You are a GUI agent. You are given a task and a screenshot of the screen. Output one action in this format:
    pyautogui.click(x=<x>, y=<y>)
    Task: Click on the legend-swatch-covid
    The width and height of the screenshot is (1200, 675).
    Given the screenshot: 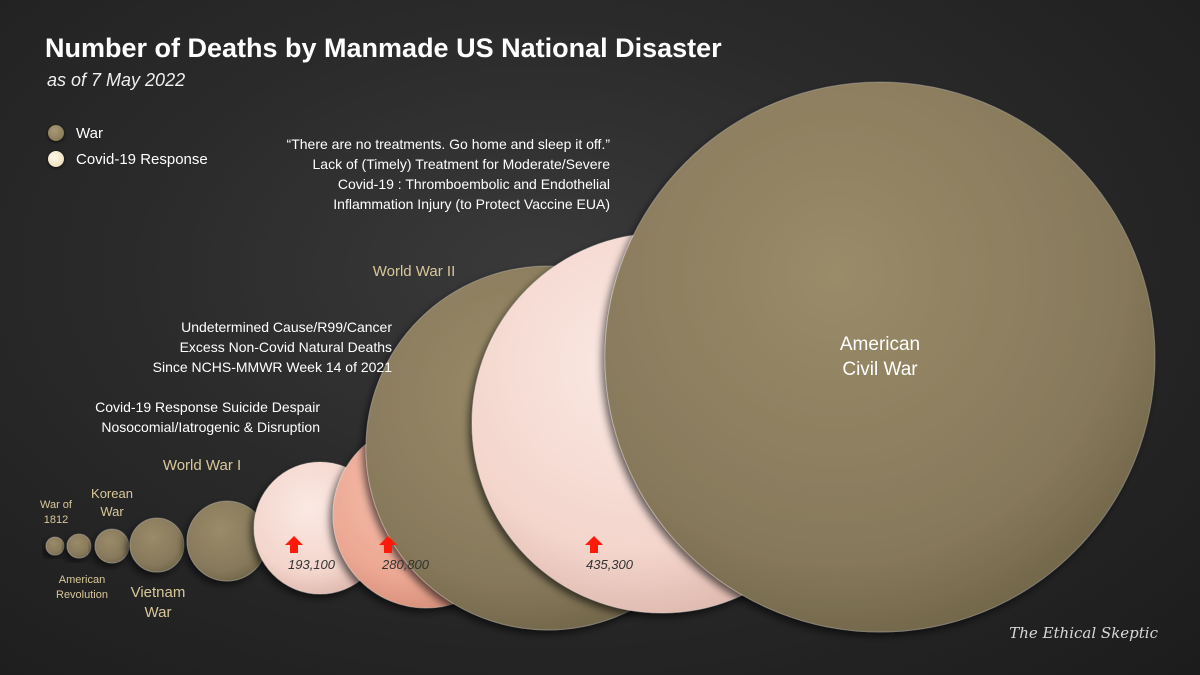 What is the action you would take?
    pyautogui.click(x=56, y=159)
    